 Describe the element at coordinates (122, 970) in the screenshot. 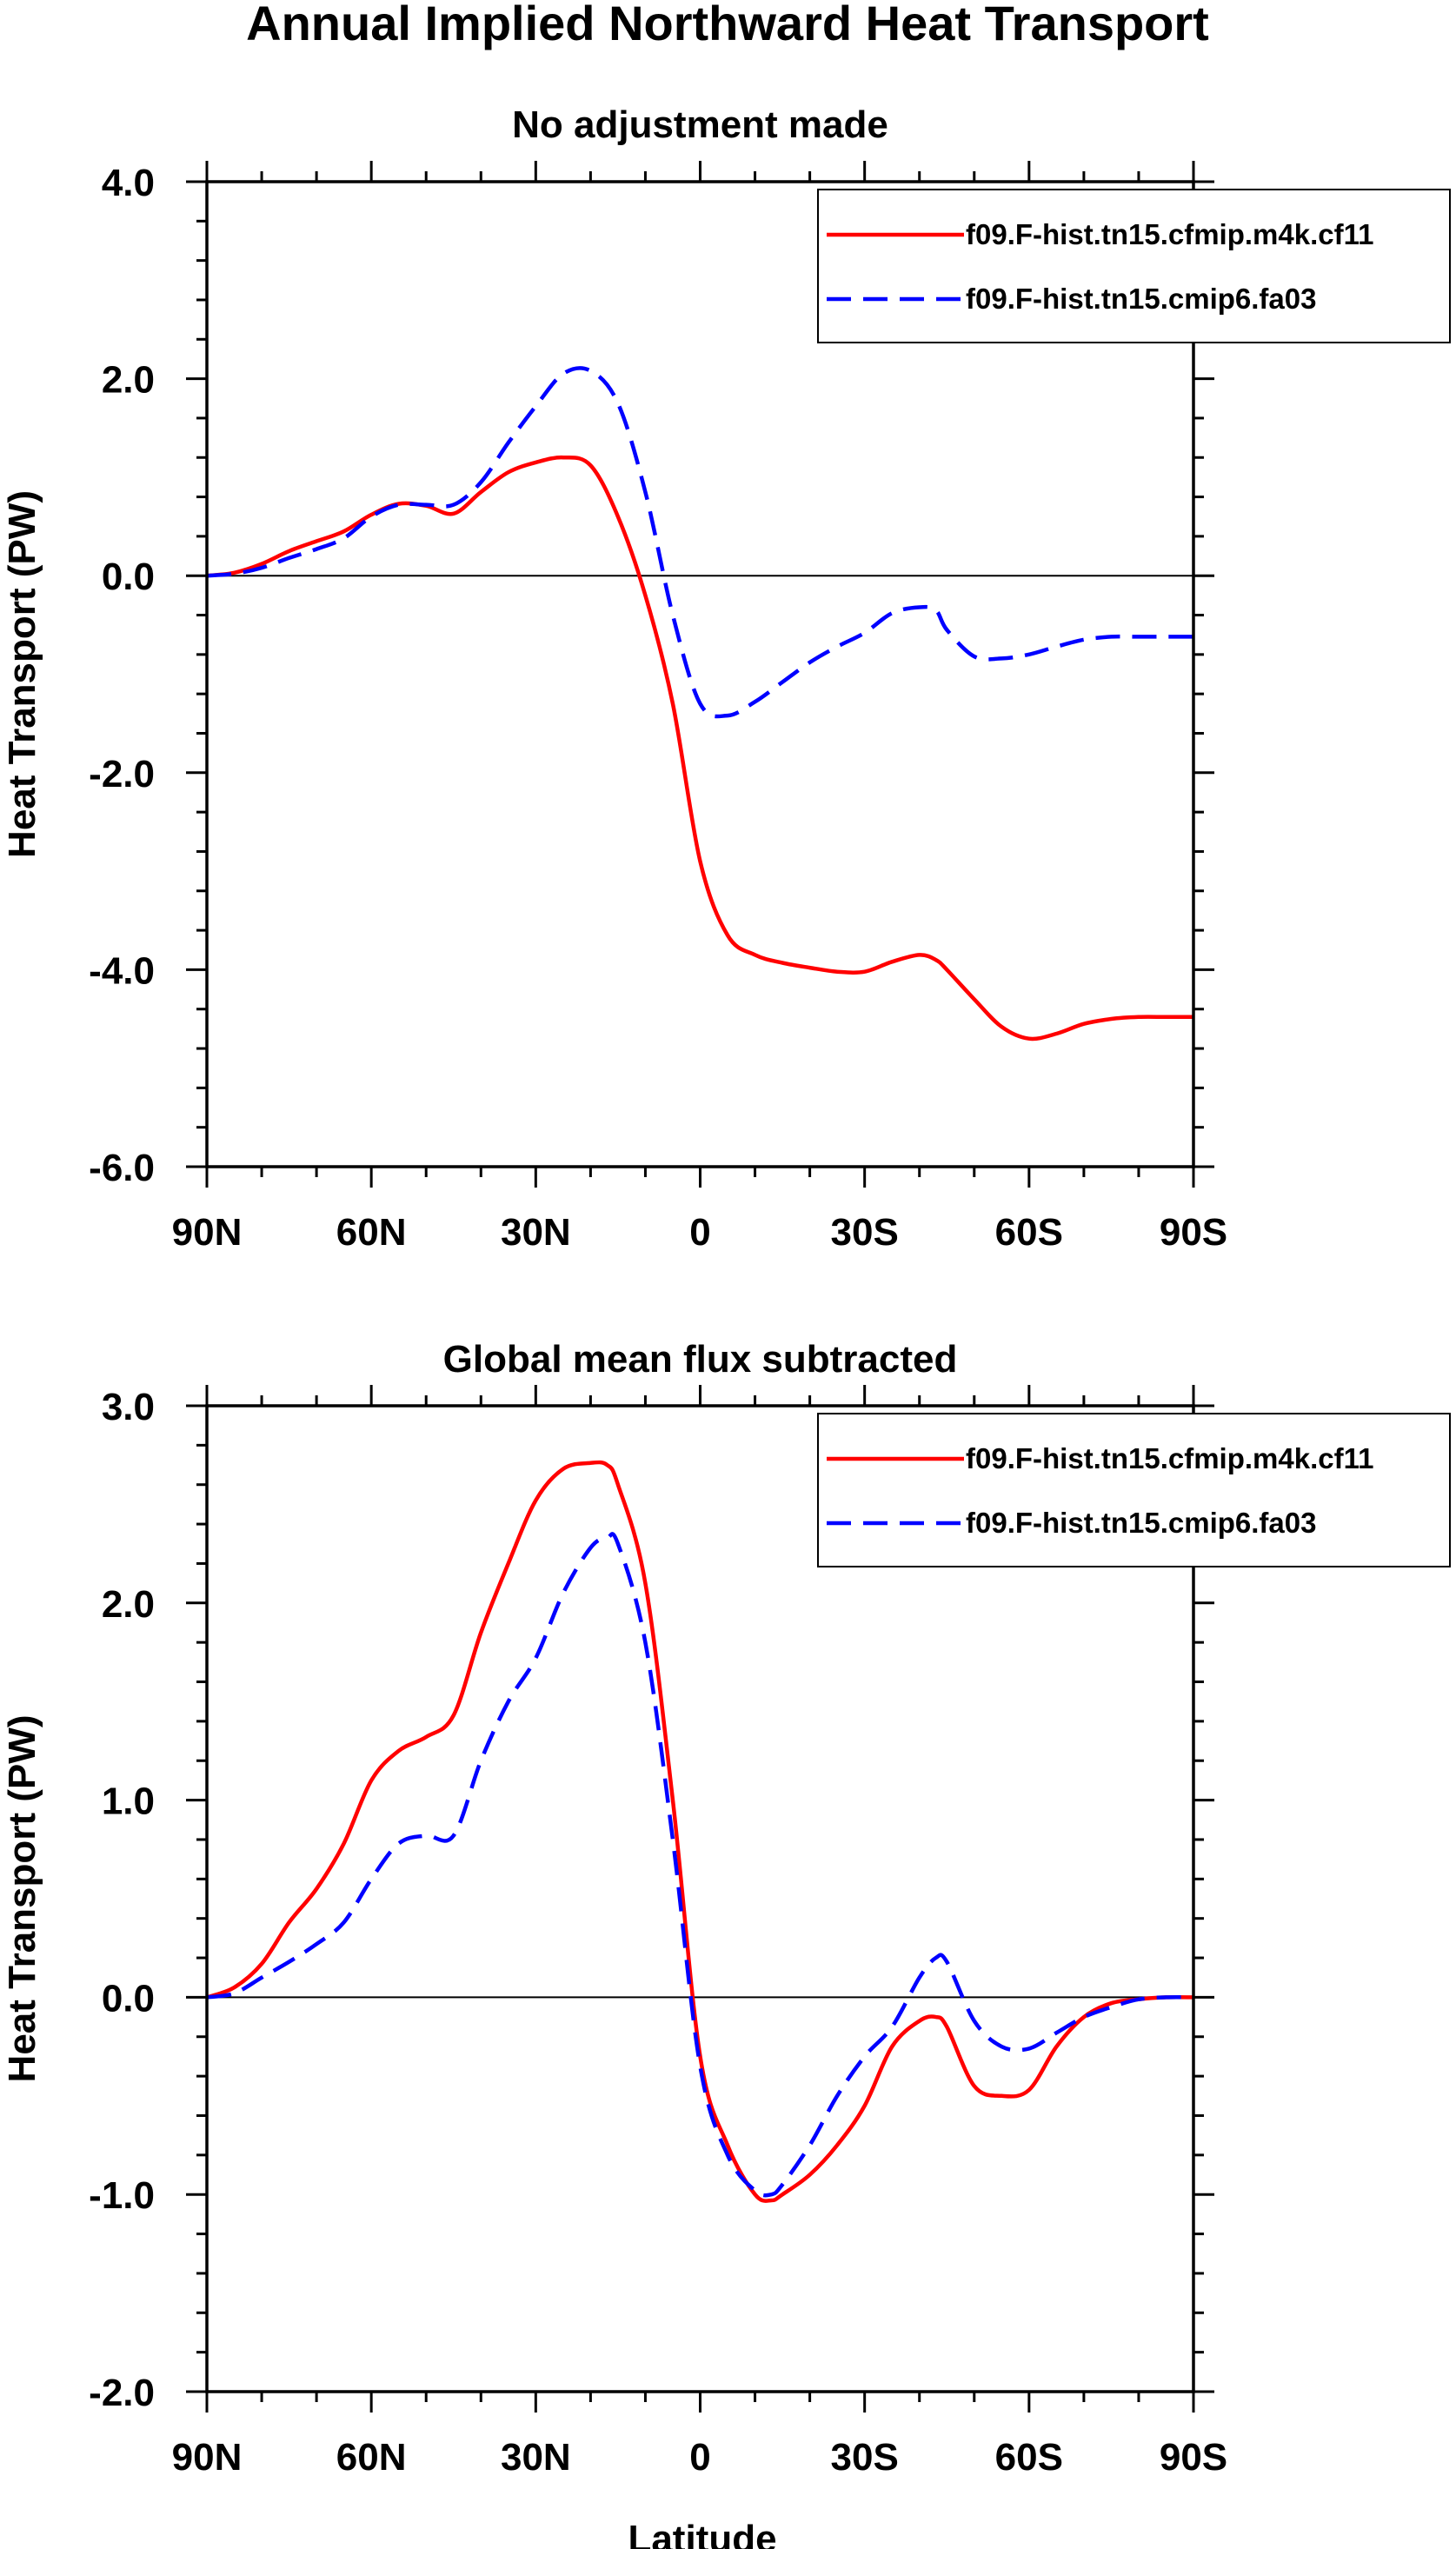

I see `y-tick-label: -4.0` at that location.